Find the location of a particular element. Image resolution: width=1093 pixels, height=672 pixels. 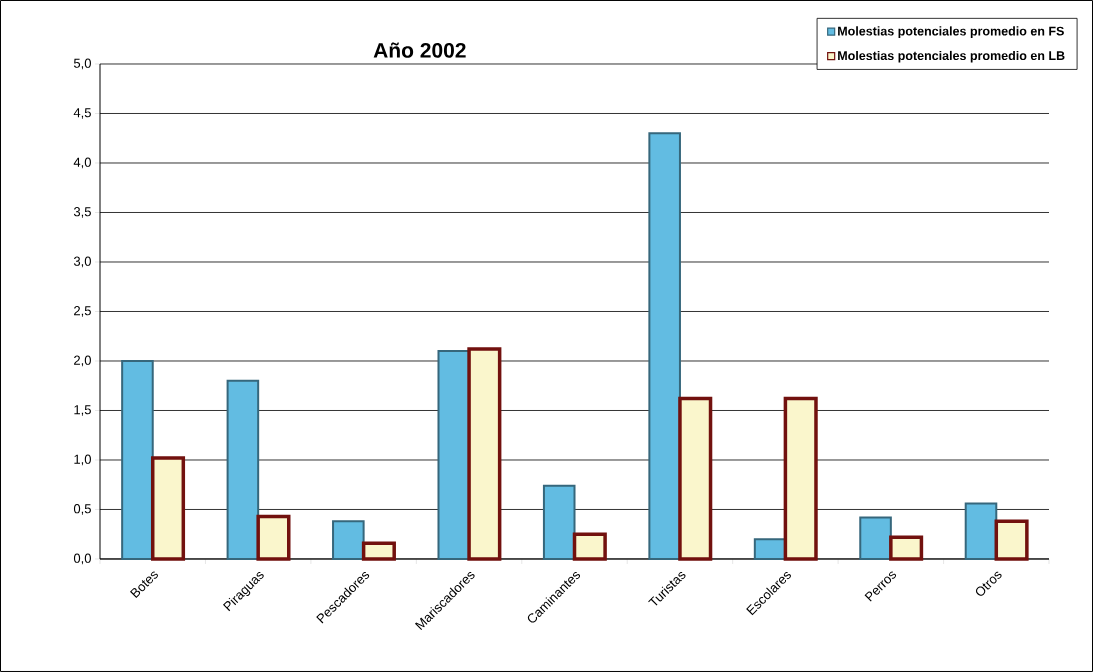

y-tick-label: 3,0 is located at coordinates (82, 262).